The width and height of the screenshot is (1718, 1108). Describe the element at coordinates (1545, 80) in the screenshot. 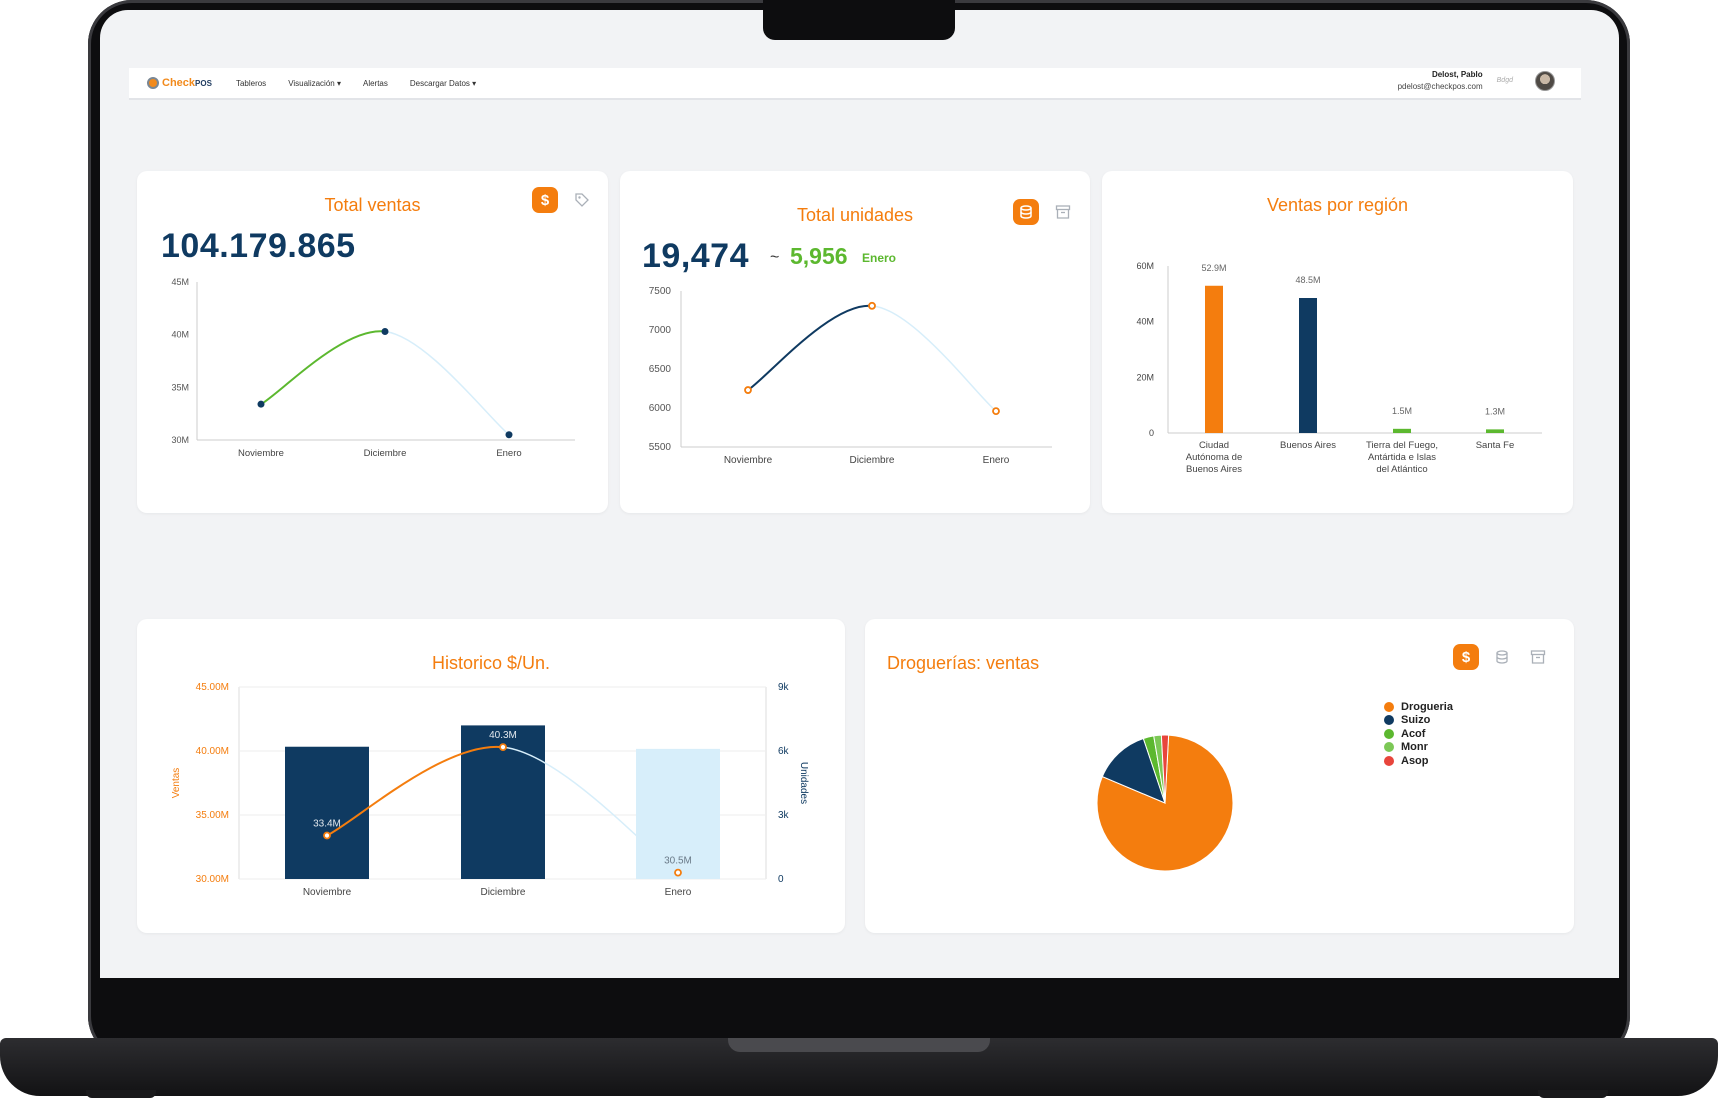

I see `avatar` at that location.